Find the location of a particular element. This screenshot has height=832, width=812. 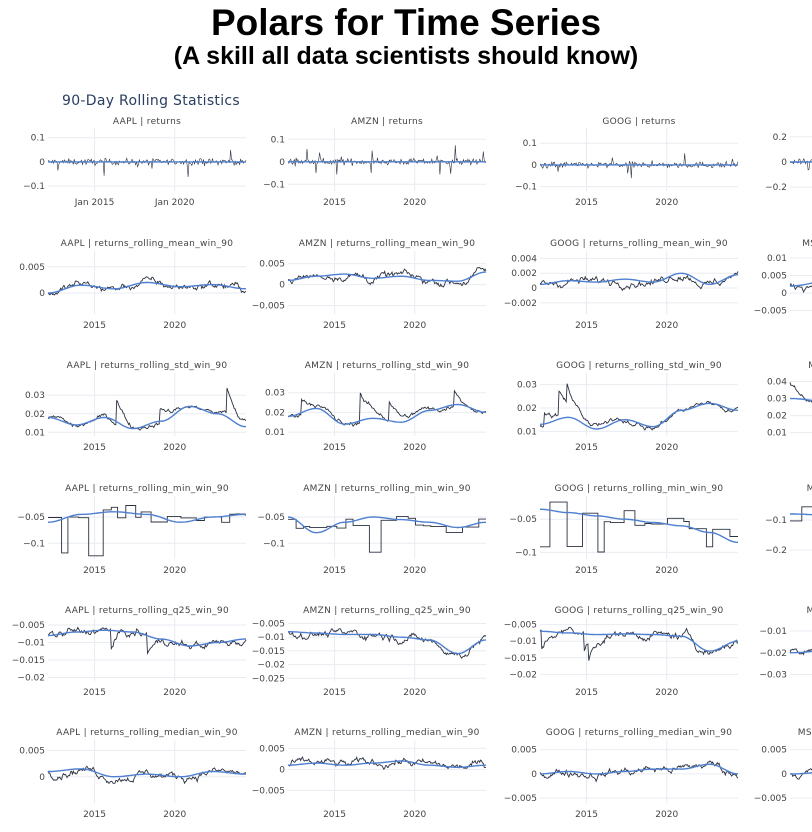

subplot-title: AAPL | returns_rolling_mean_win_90 is located at coordinates (147, 244).